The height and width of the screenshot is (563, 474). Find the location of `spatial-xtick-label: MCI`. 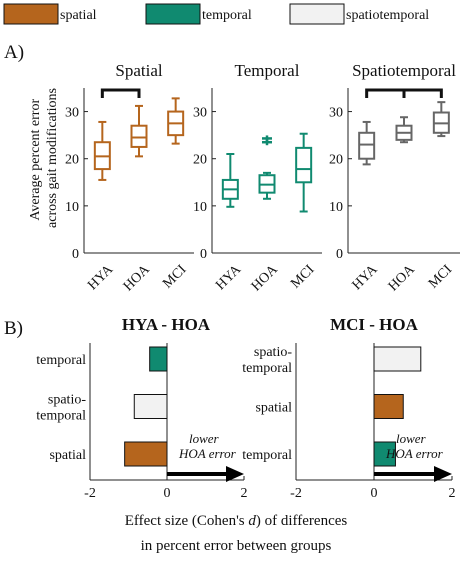

spatial-xtick-label: MCI is located at coordinates (175, 277).